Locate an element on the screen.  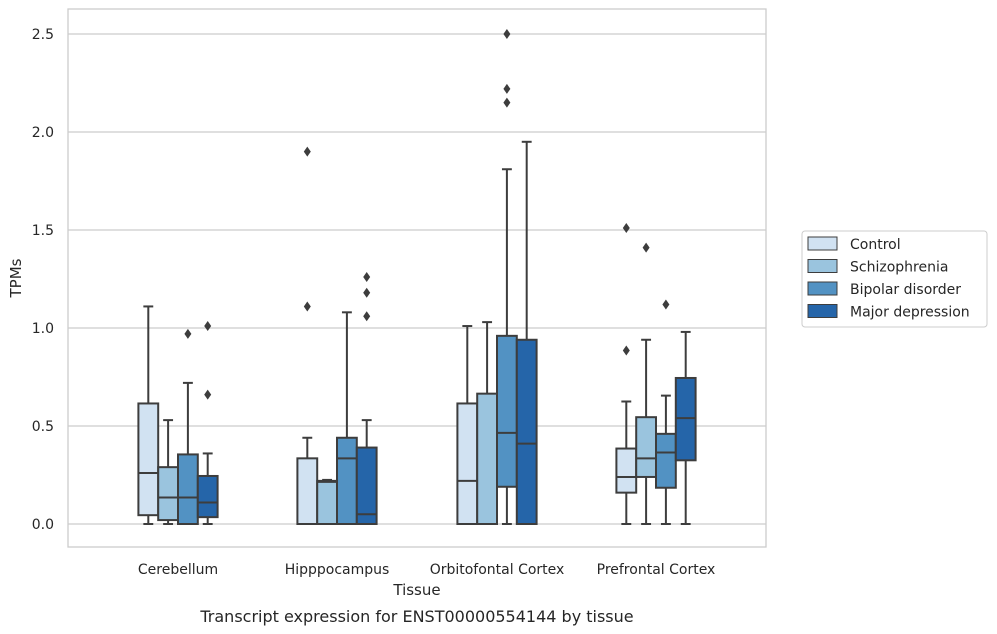
y-tick-label: 1.0 is located at coordinates (43, 329).